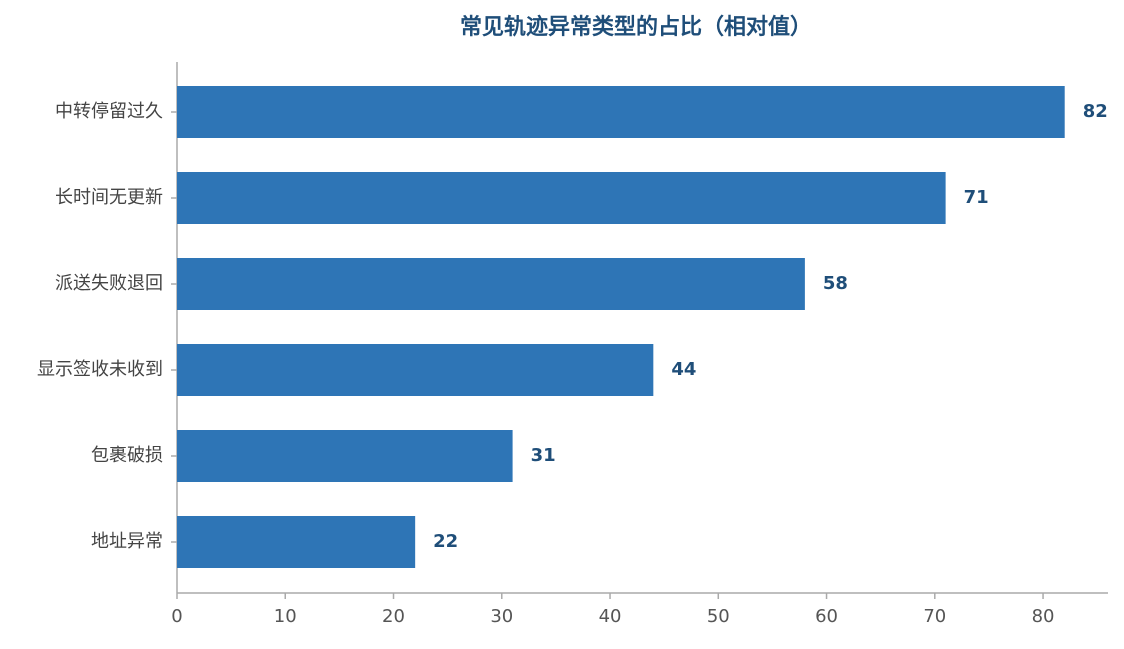  What do you see at coordinates (835, 283) in the screenshot?
I see `value-label: 58` at bounding box center [835, 283].